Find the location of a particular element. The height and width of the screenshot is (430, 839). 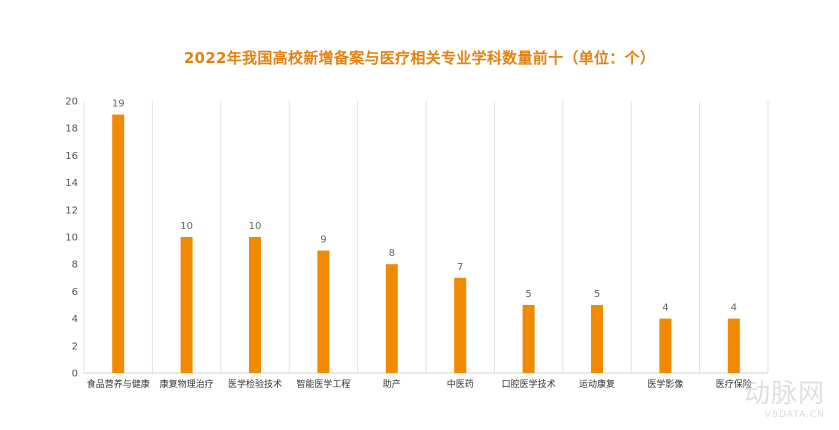

y-tick-label: 2 is located at coordinates (75, 346).